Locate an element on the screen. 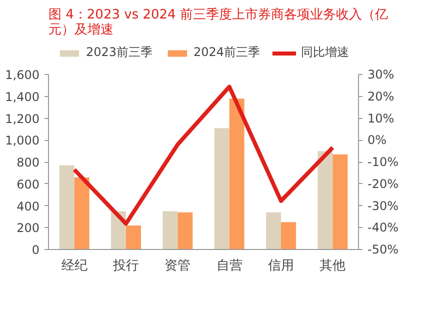 This screenshot has height=336, width=438. y-tick-label: 0 is located at coordinates (36, 250).